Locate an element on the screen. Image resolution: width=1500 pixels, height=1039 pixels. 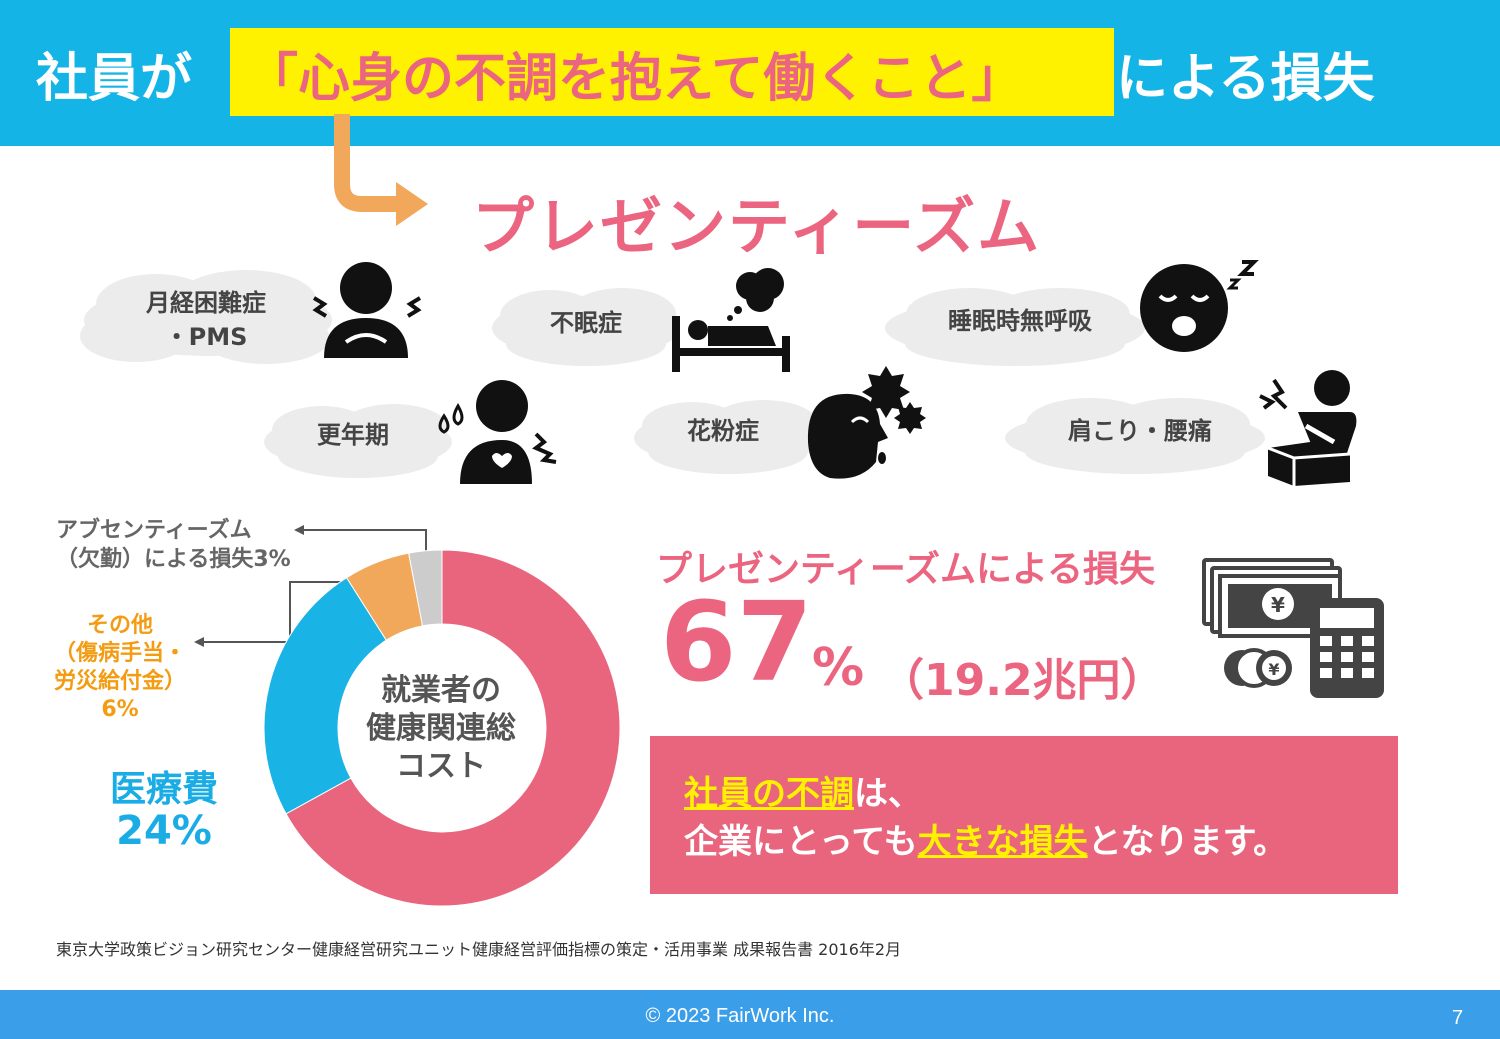
message-highlight-1: 社員の不調 is located at coordinates (769, 794).